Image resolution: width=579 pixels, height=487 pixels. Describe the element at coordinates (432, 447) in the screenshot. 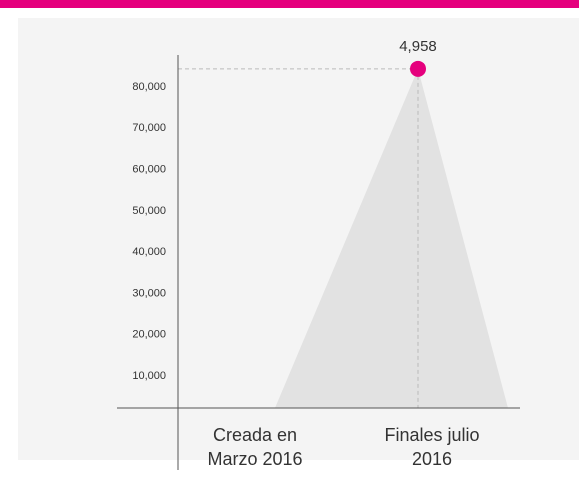

I see `x-tick-label: Finales julio 2016` at that location.